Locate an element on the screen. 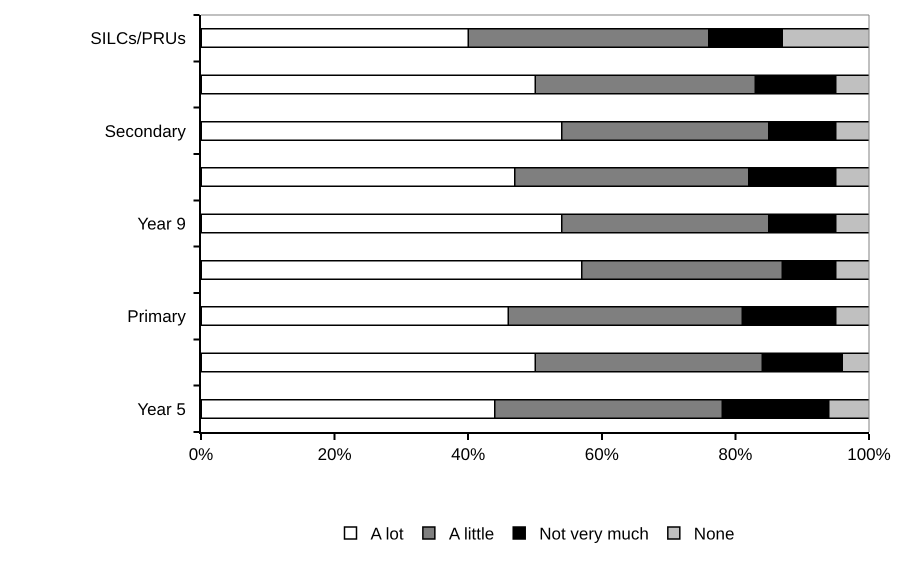 The image size is (923, 563). x-tick-label: 80% is located at coordinates (735, 454).